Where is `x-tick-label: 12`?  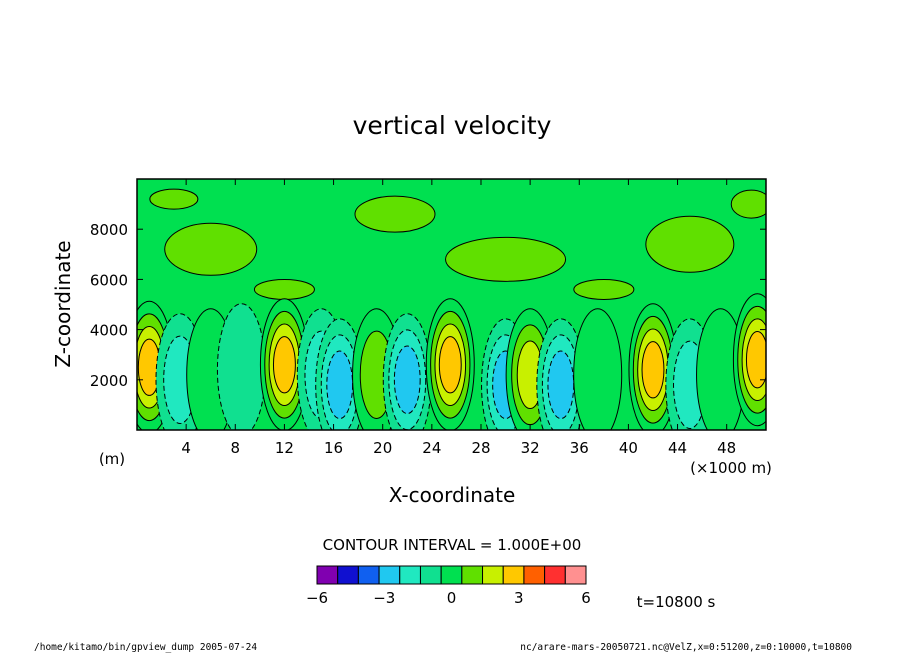 x-tick-label: 12 is located at coordinates (284, 448).